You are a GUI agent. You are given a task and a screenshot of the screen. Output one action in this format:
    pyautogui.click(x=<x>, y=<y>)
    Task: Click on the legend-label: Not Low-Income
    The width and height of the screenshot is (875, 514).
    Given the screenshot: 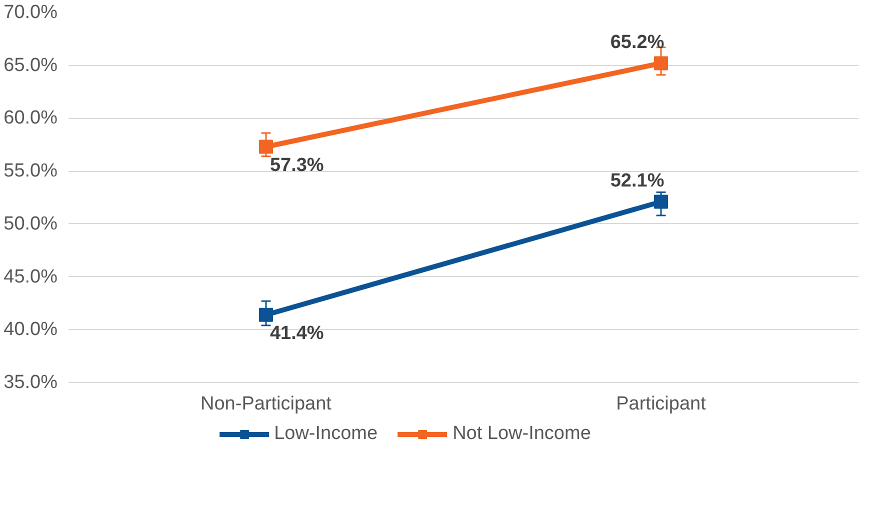 What is the action you would take?
    pyautogui.click(x=521, y=434)
    